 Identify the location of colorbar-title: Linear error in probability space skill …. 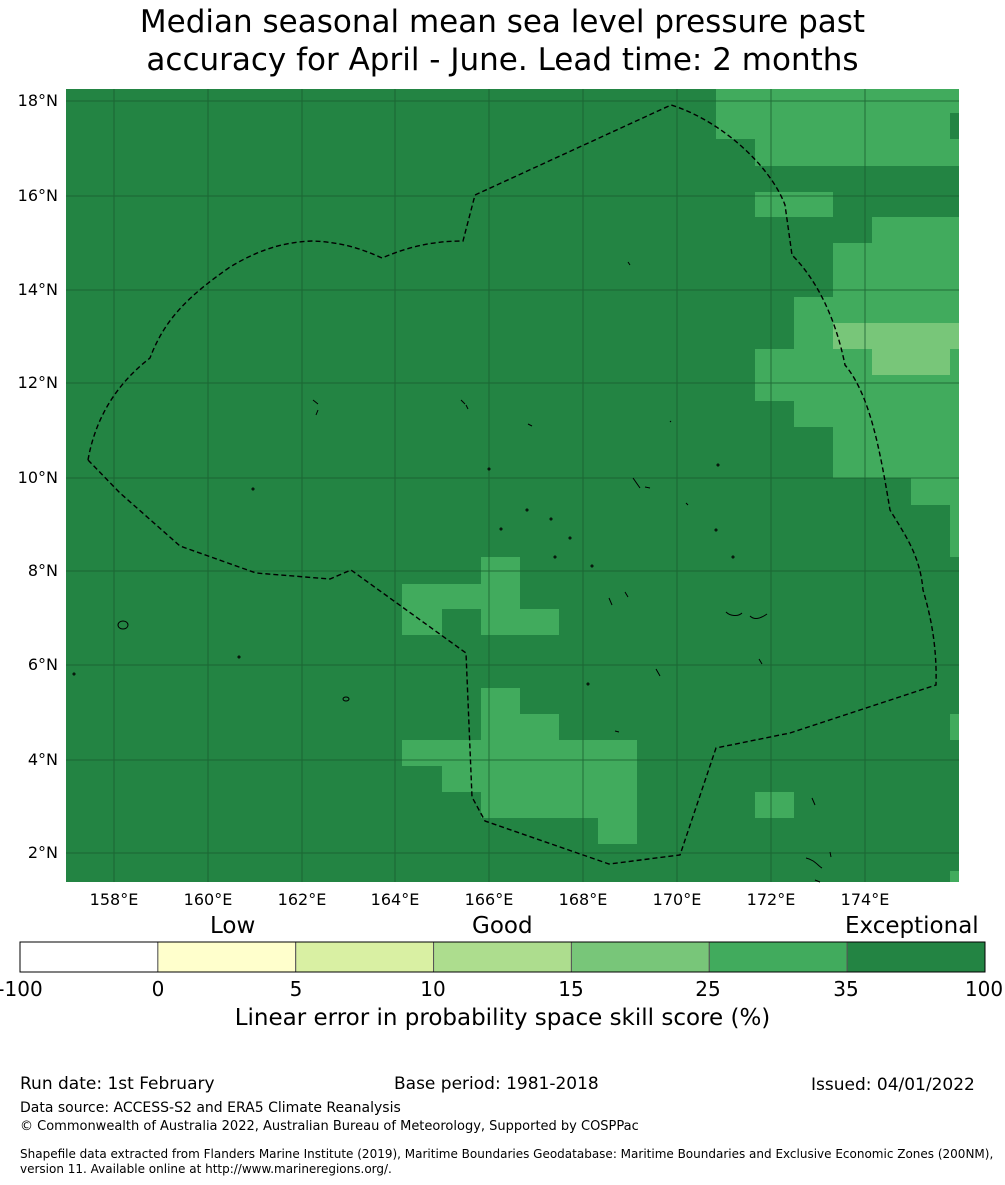
(502, 1018).